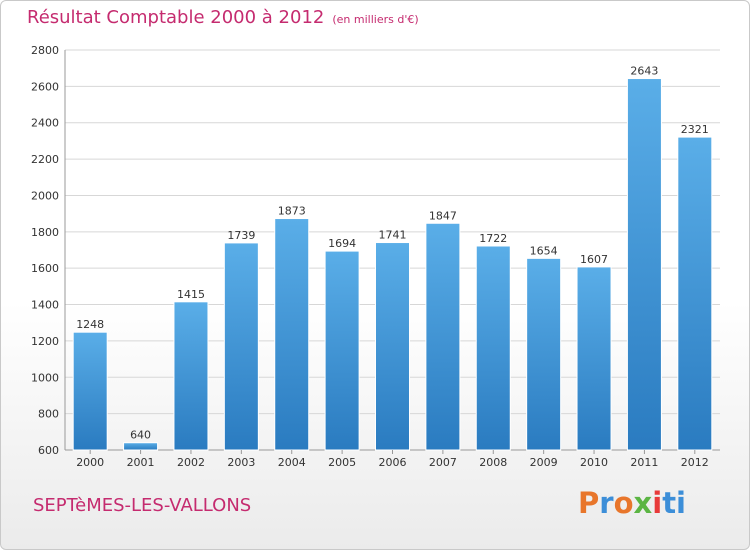  Describe the element at coordinates (393, 462) in the screenshot. I see `x-tick-label: 2006` at that location.